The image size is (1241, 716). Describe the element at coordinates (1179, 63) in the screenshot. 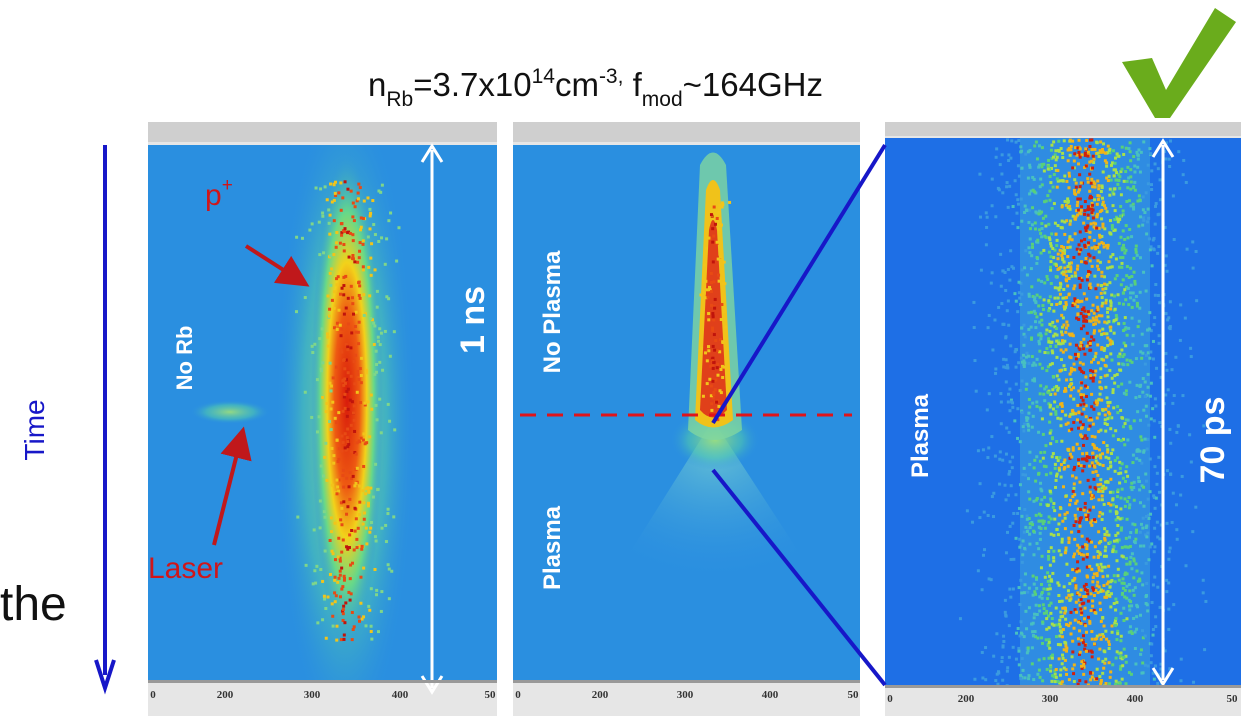

I see `check-mark` at that location.